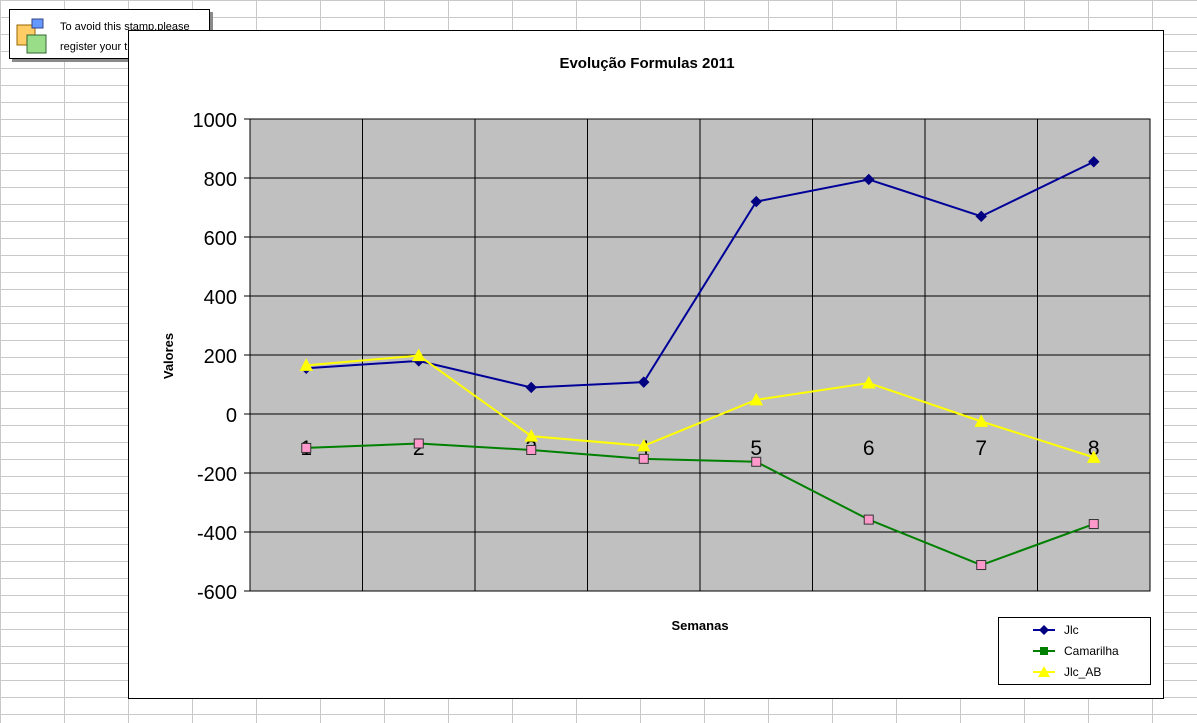 Image resolution: width=1197 pixels, height=723 pixels. Describe the element at coordinates (220, 298) in the screenshot. I see `y-tick-label: 400` at that location.